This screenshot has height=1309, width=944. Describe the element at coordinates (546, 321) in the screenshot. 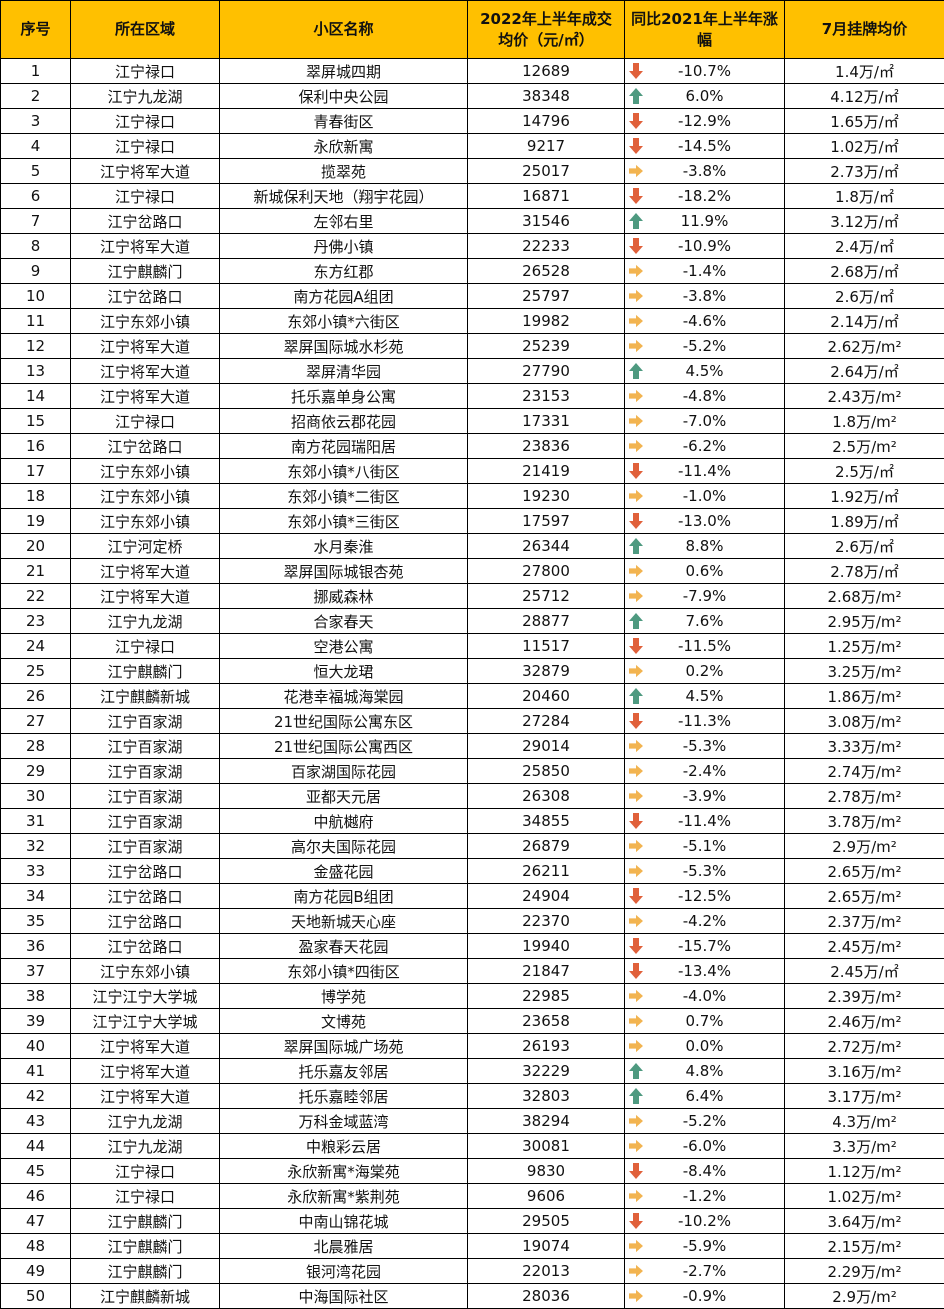

I see `cell-avg-price: 19982` at that location.